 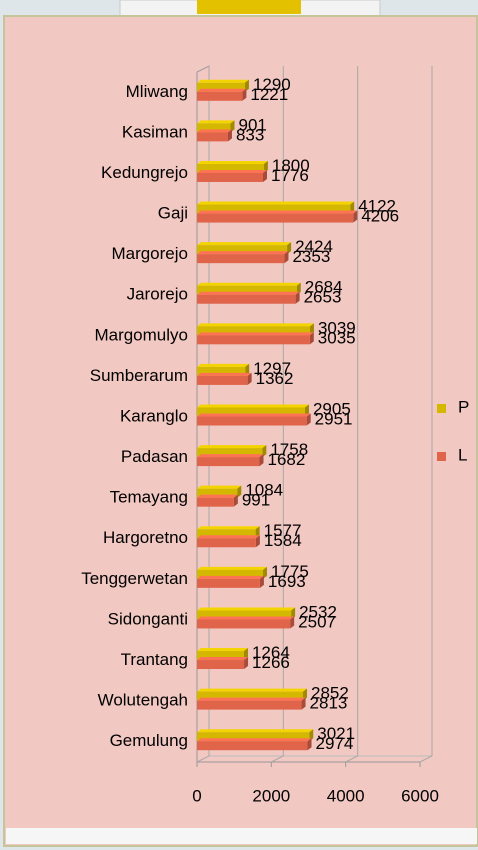 I want to click on y-tick-label: Kasiman, so click(x=155, y=131).